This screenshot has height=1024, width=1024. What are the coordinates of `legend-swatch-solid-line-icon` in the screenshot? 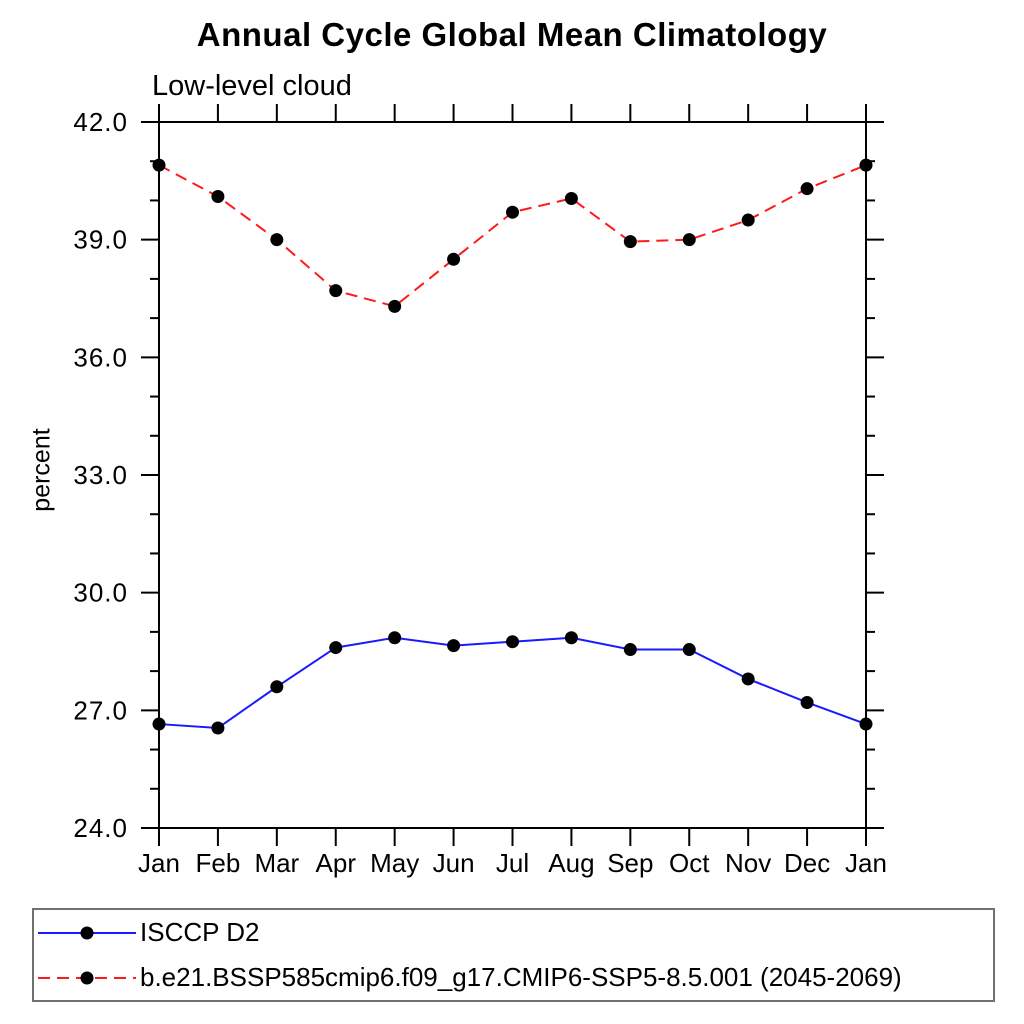 It's located at (87, 932).